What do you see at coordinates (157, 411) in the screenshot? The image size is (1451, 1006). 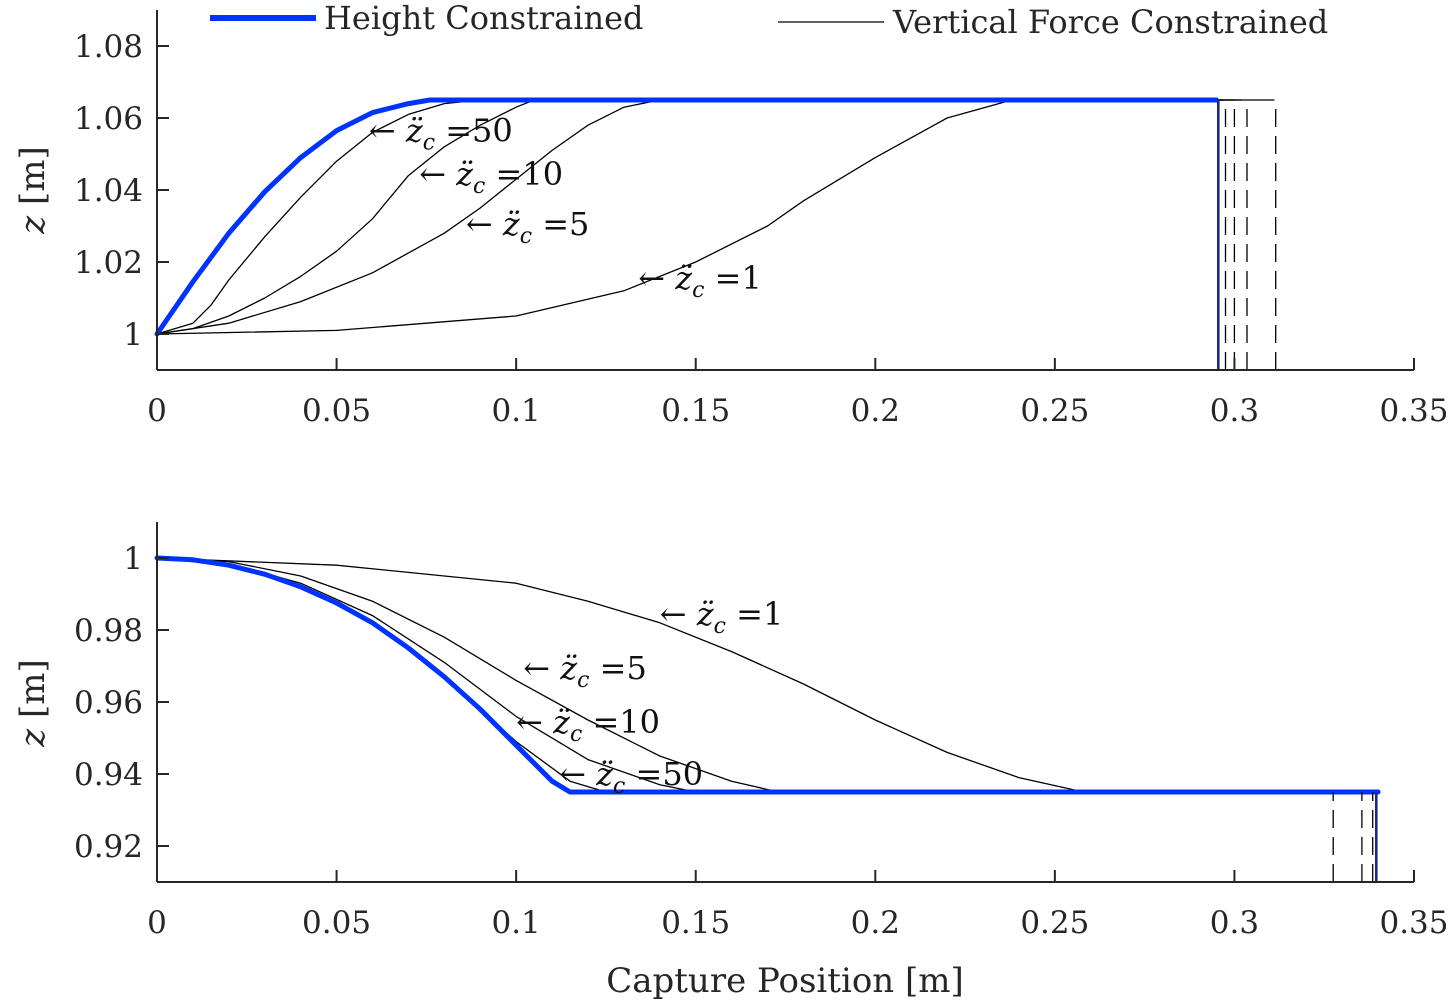 I see `top-xtick-label-0: 0` at bounding box center [157, 411].